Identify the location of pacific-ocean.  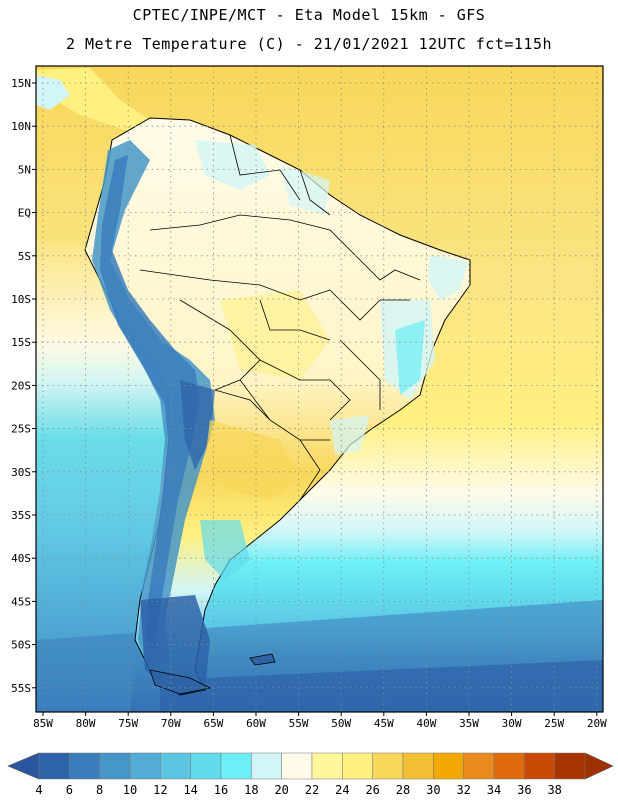
(103, 476).